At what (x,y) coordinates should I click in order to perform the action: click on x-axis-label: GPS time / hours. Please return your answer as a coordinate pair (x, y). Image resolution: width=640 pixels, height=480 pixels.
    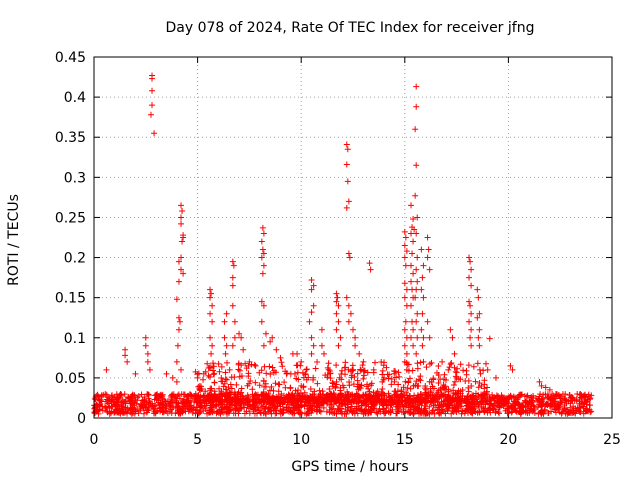
    Looking at the image, I should click on (349, 467).